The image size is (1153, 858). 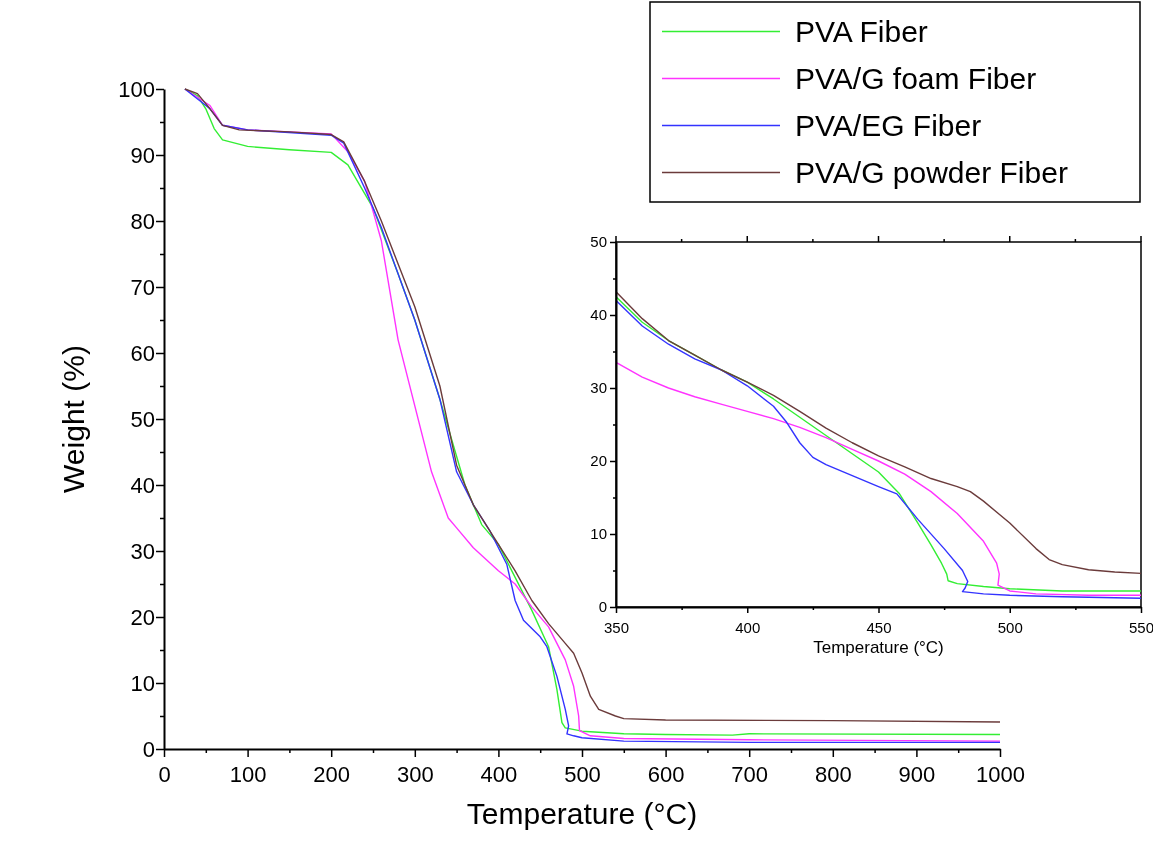 What do you see at coordinates (879, 627) in the screenshot?
I see `x-tick-label: 450` at bounding box center [879, 627].